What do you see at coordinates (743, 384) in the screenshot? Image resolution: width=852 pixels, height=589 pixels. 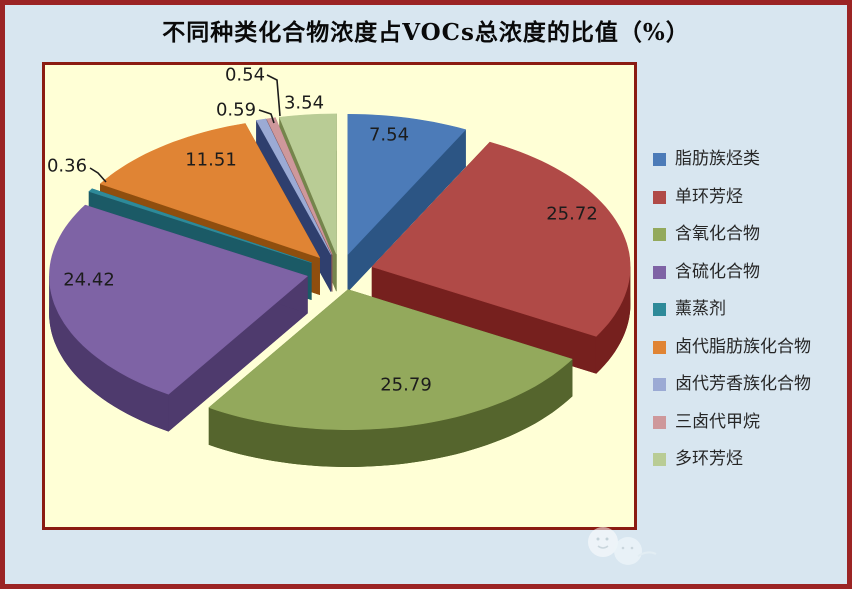 I see `legend-label: 卤代芳香族化合物` at bounding box center [743, 384].